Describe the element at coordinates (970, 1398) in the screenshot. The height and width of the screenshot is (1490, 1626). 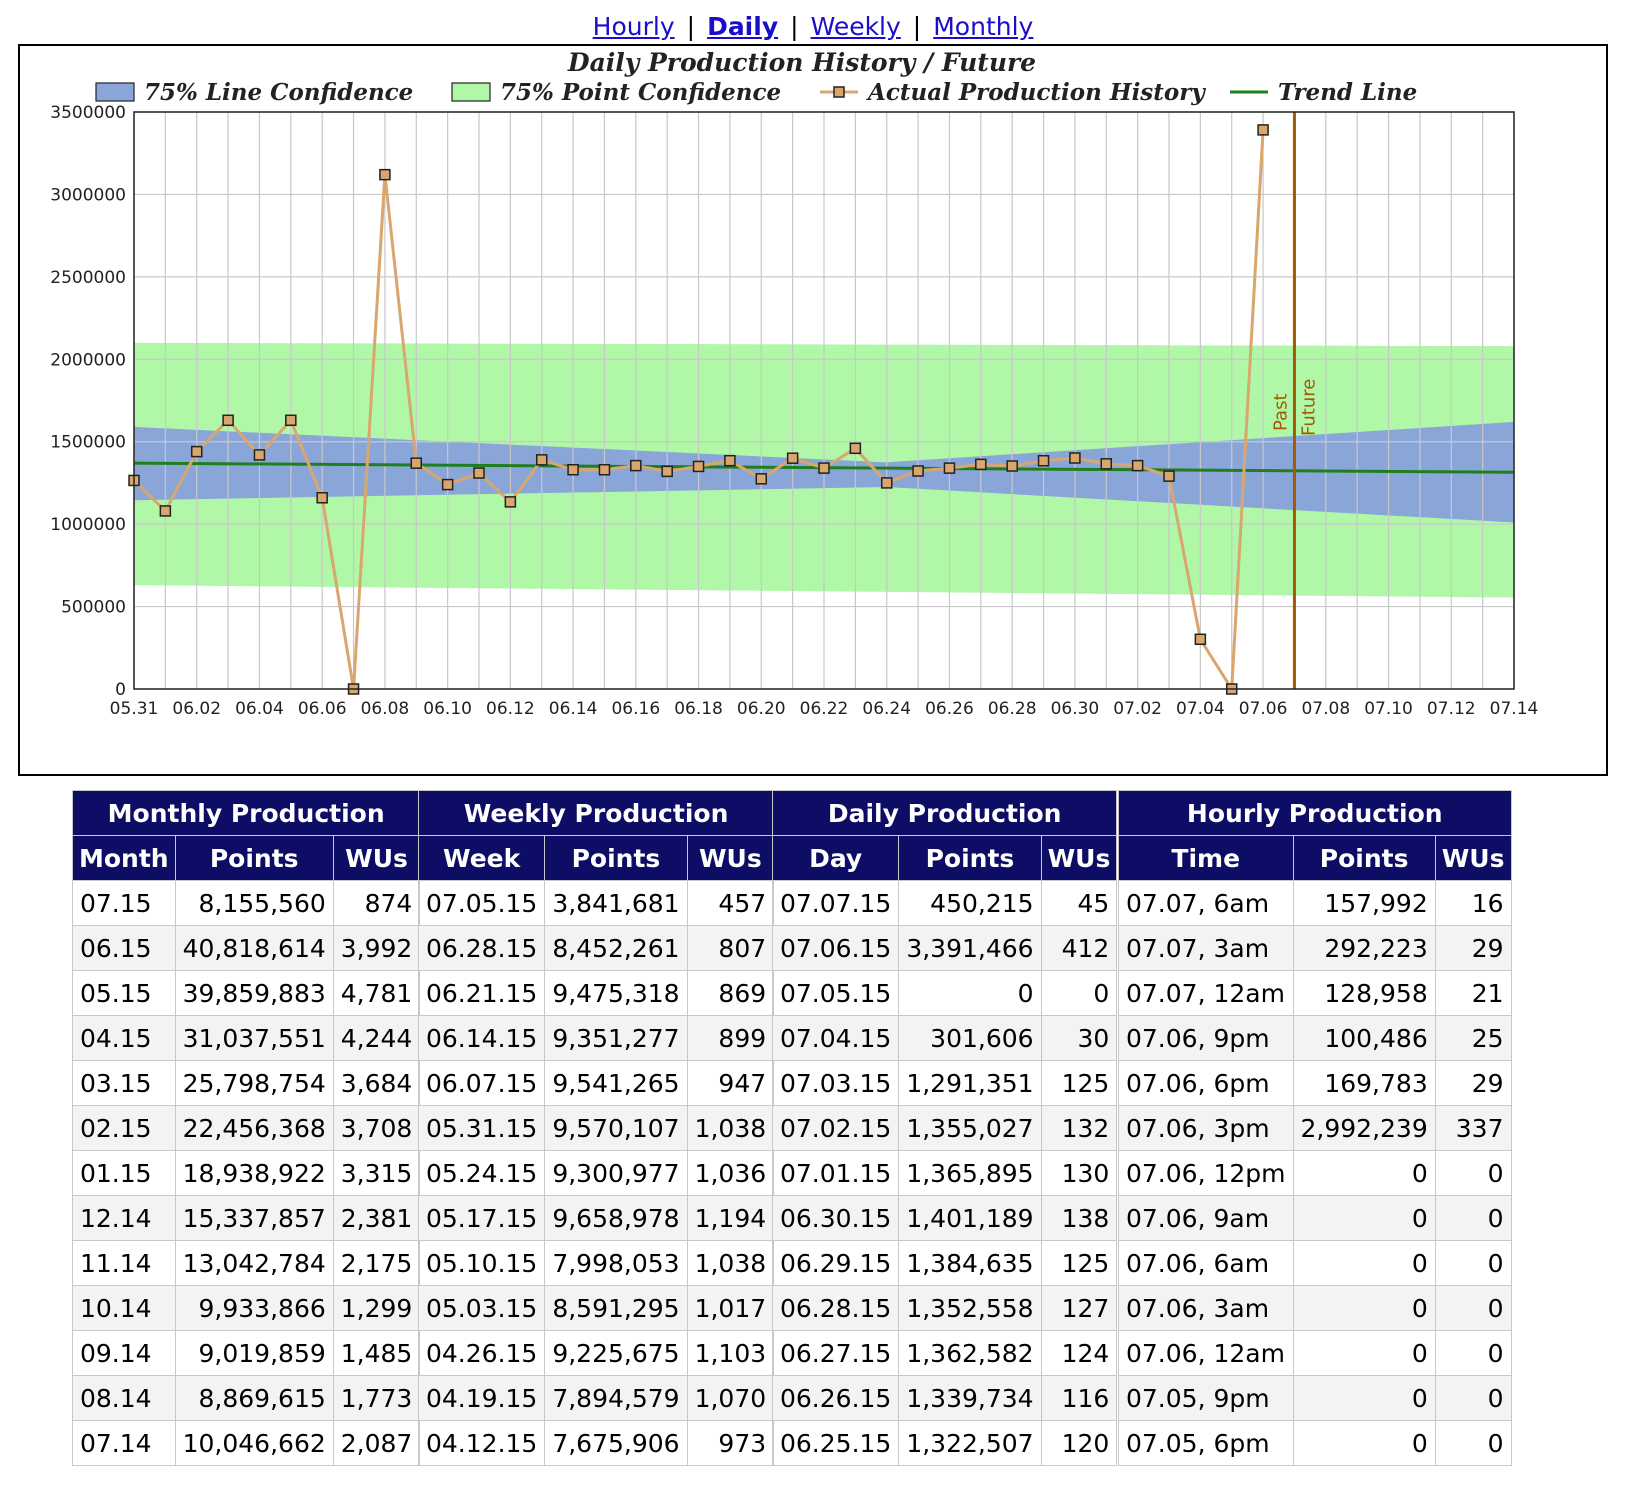
I see `table-cell: 1,339,734` at that location.